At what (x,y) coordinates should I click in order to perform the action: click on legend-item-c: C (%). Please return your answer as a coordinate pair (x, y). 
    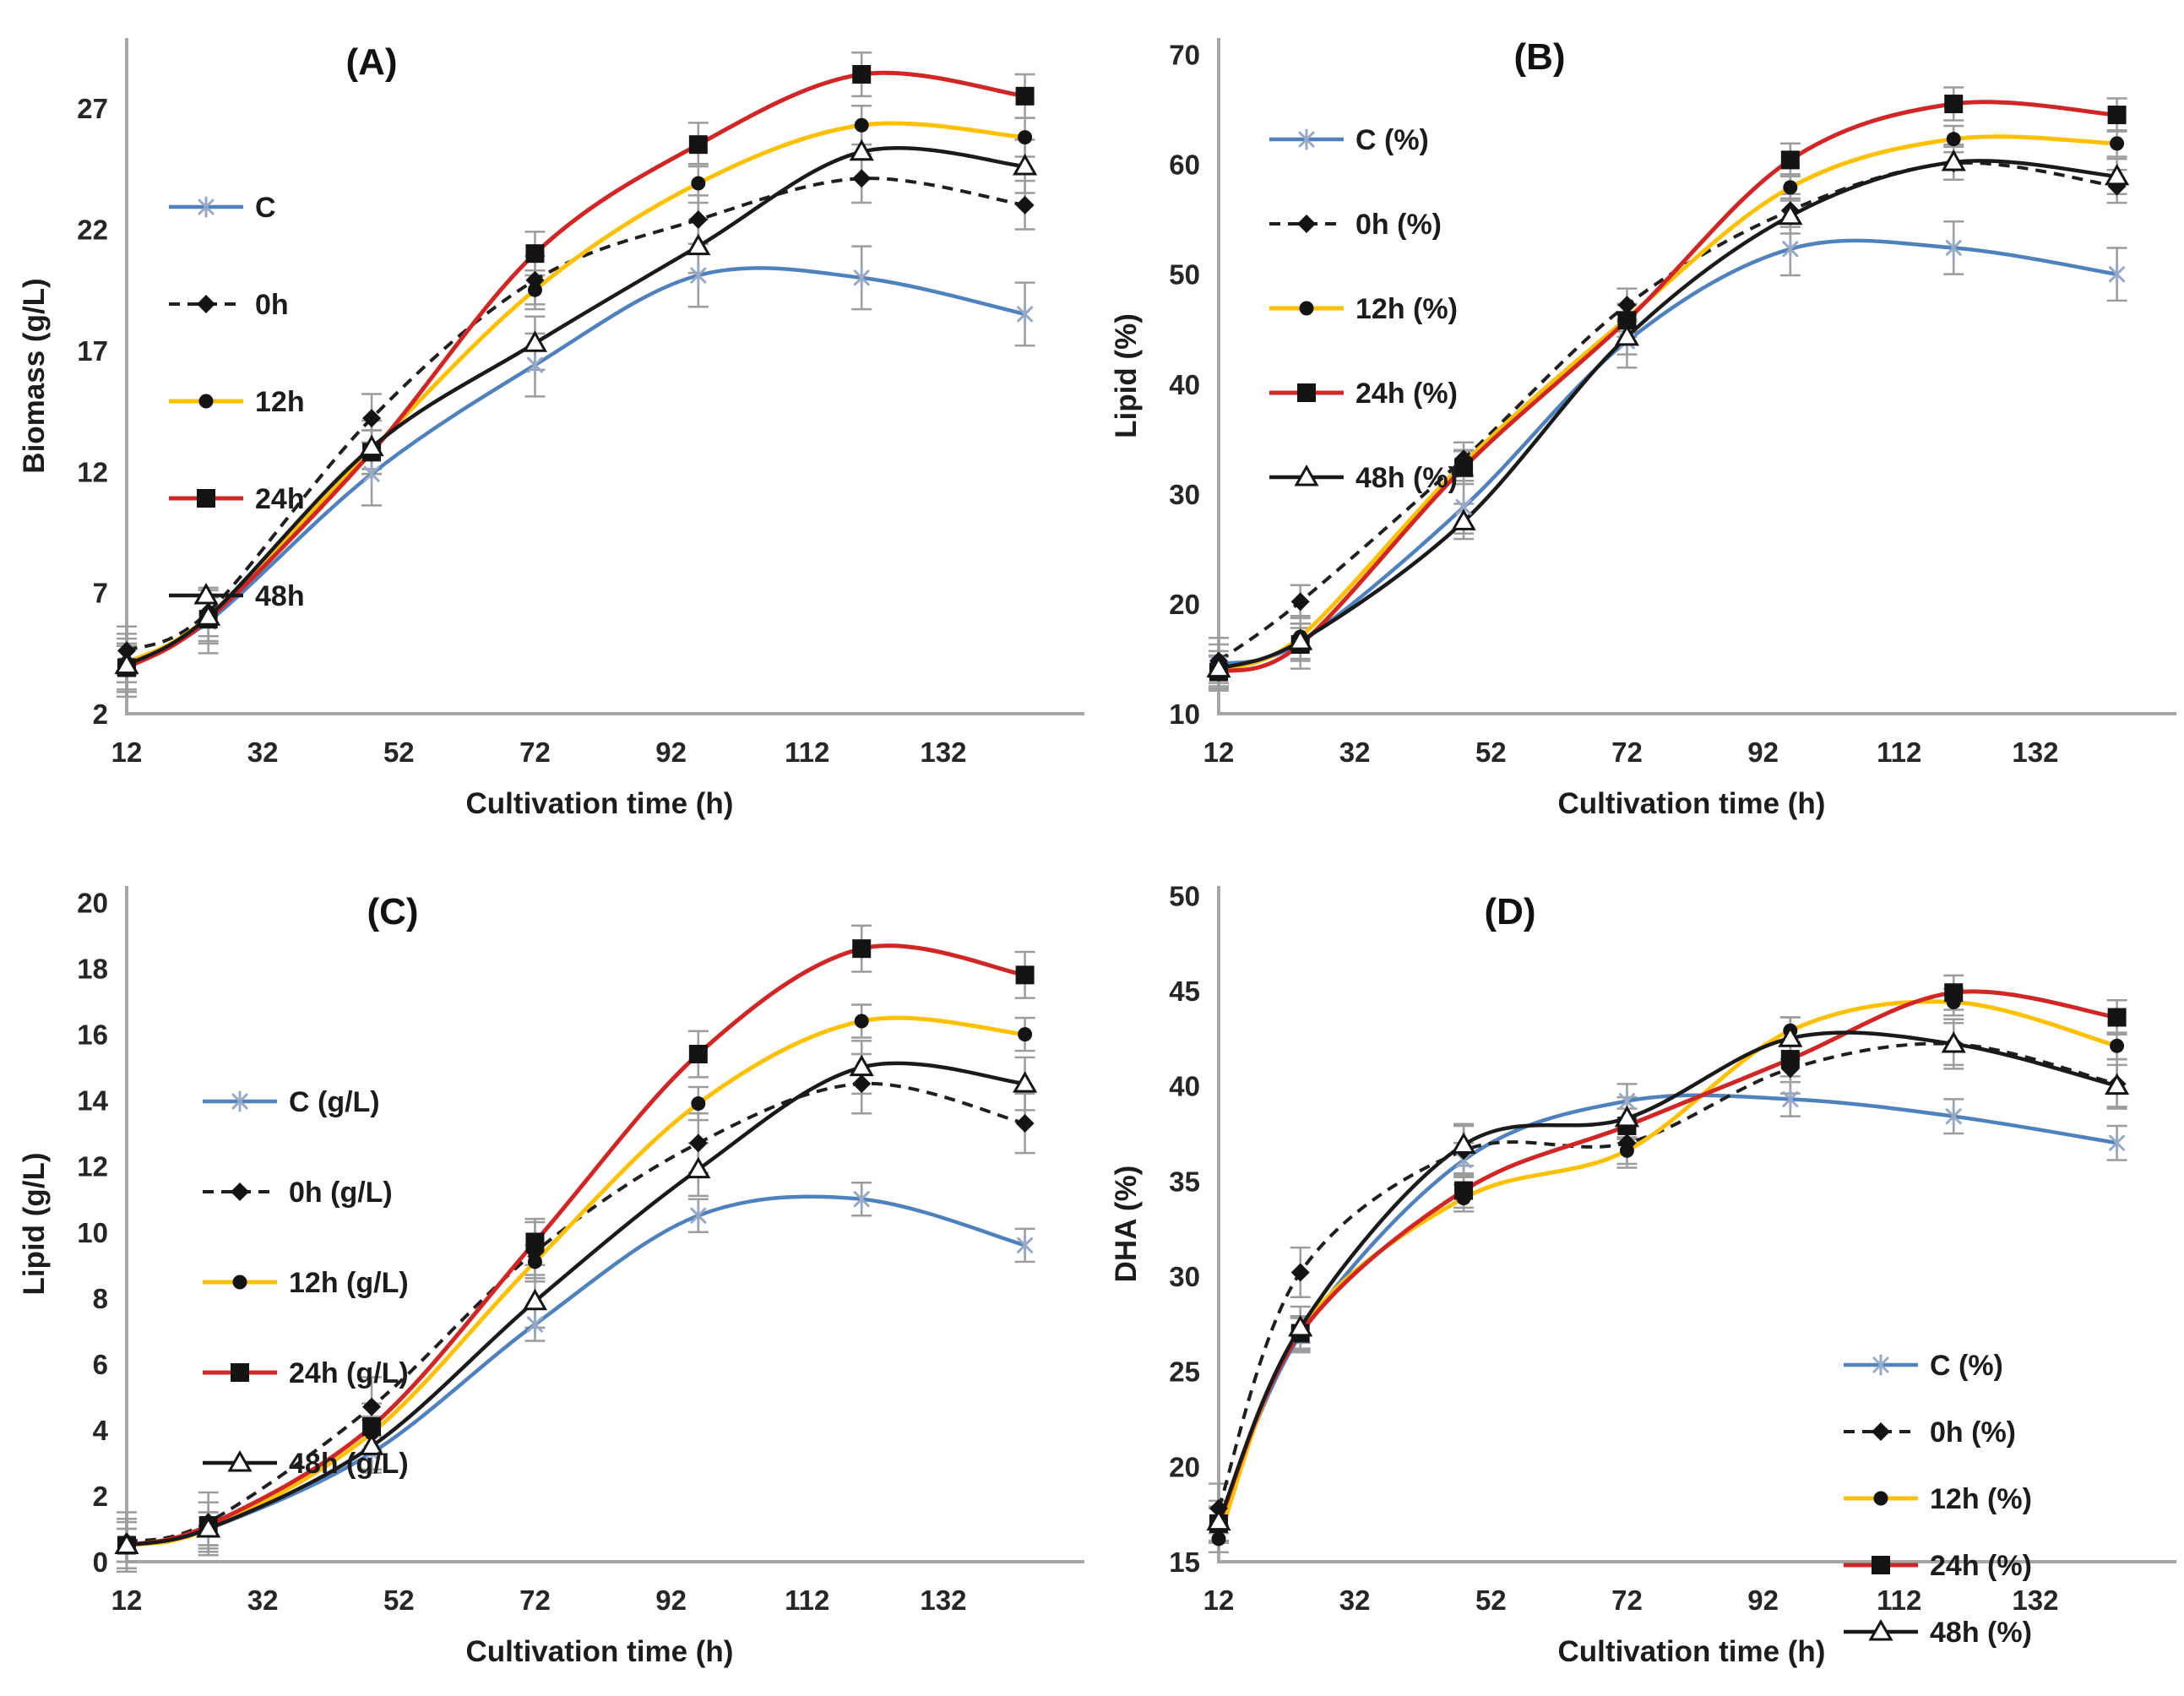
    Looking at the image, I should click on (1349, 140).